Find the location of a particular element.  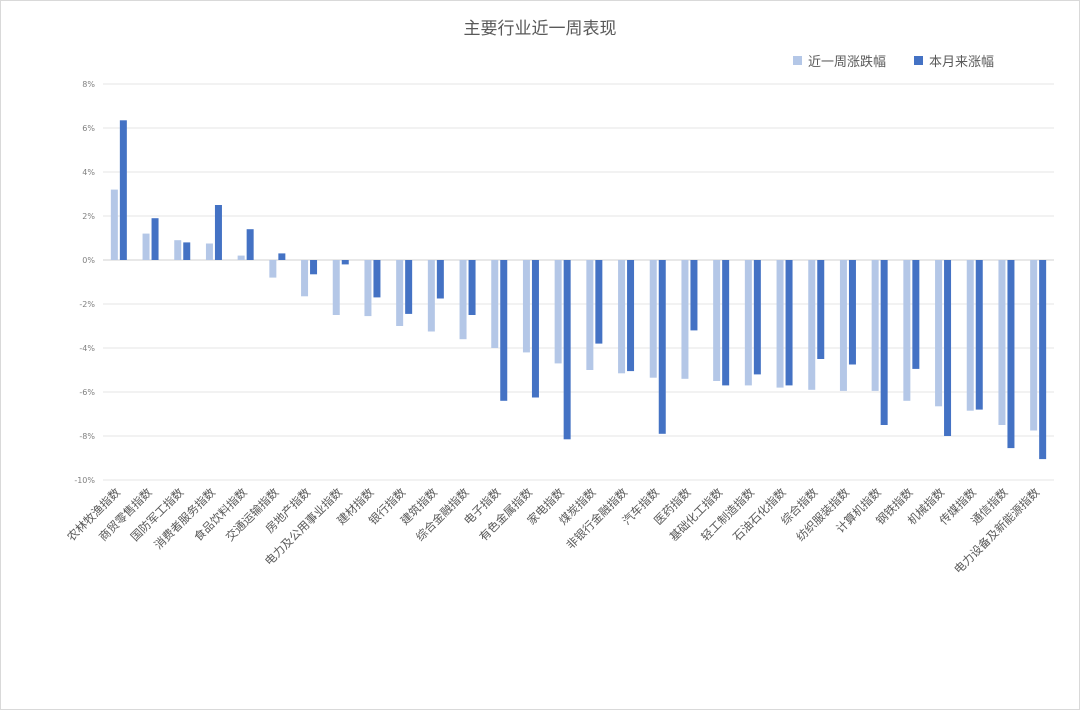

y-tick-label: -8% is located at coordinates (87, 436).